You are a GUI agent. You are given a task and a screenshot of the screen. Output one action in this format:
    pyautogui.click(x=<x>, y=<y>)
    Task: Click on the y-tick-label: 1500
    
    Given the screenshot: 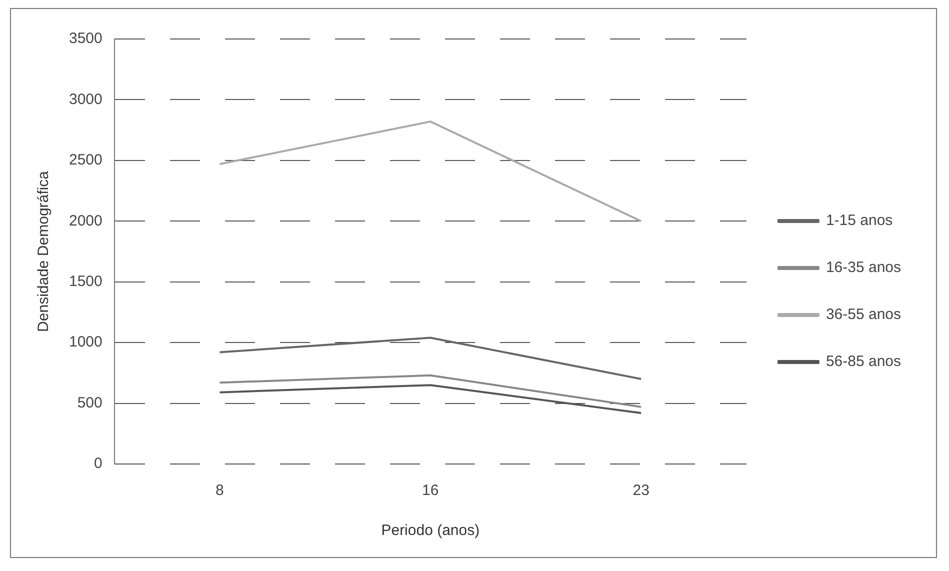 What is the action you would take?
    pyautogui.click(x=85, y=281)
    